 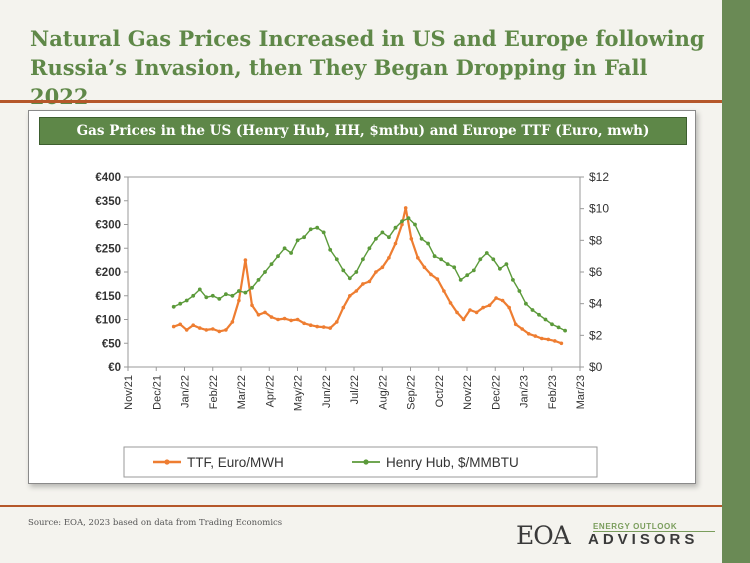 I want to click on left-axis-label: €350, so click(x=108, y=202).